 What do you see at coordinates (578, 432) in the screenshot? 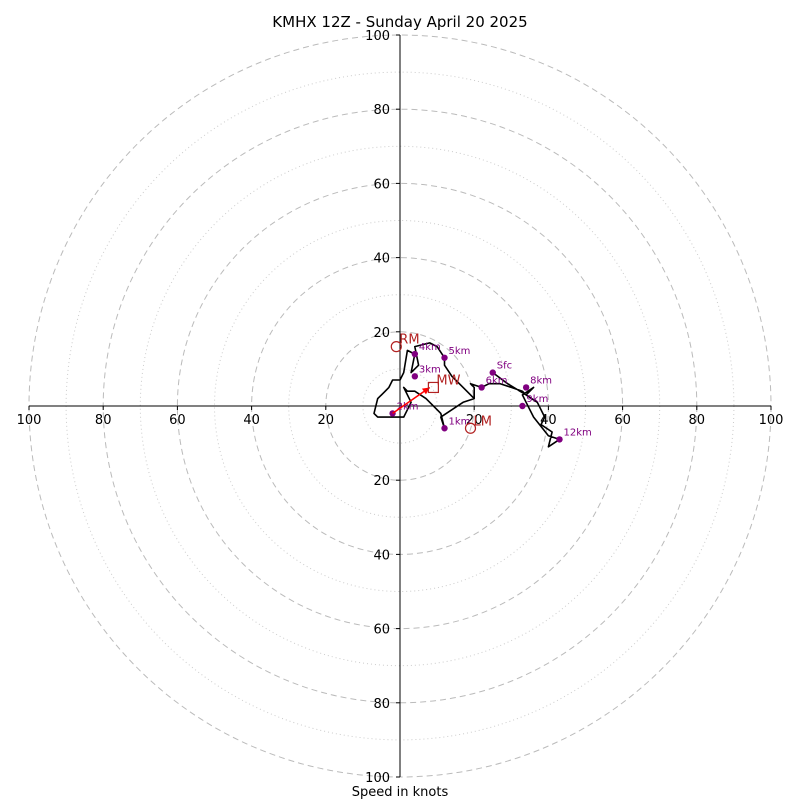
I see `height-marker-label: 12km` at bounding box center [578, 432].